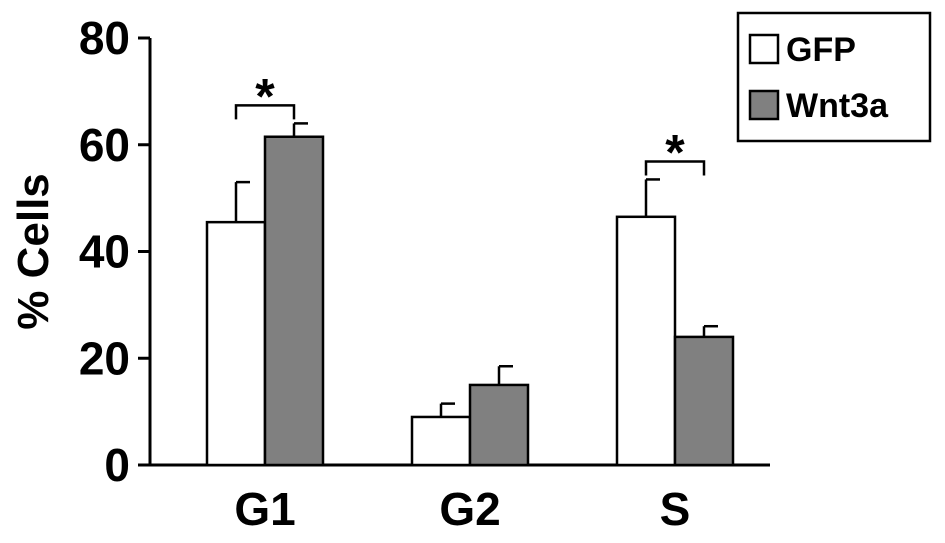 The height and width of the screenshot is (543, 945). I want to click on category-label-g2: G2, so click(469, 509).